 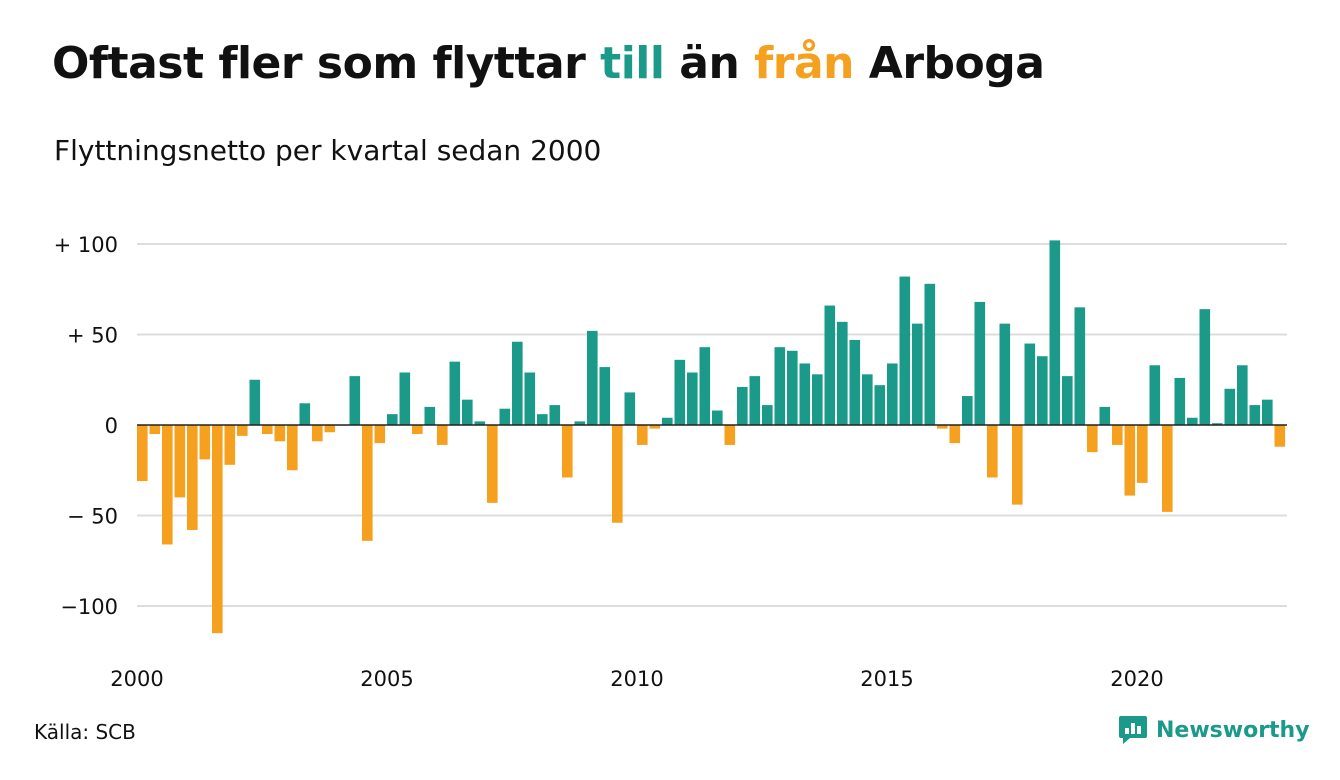 I want to click on y-tick-label: + 100, so click(x=86, y=245).